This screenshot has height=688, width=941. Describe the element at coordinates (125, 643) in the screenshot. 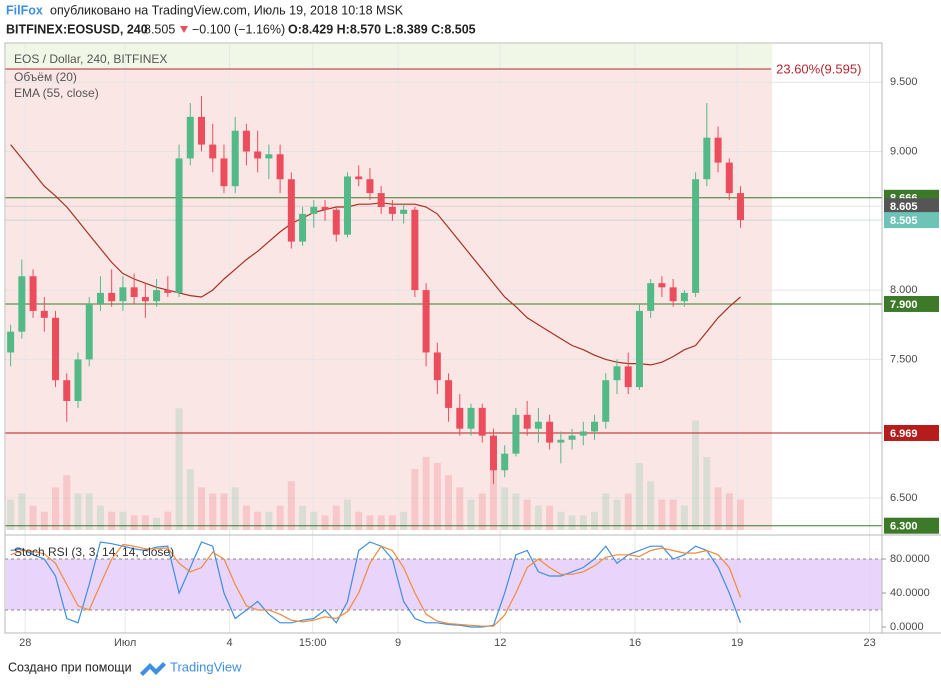

I see `x-tick-label: Июл` at that location.